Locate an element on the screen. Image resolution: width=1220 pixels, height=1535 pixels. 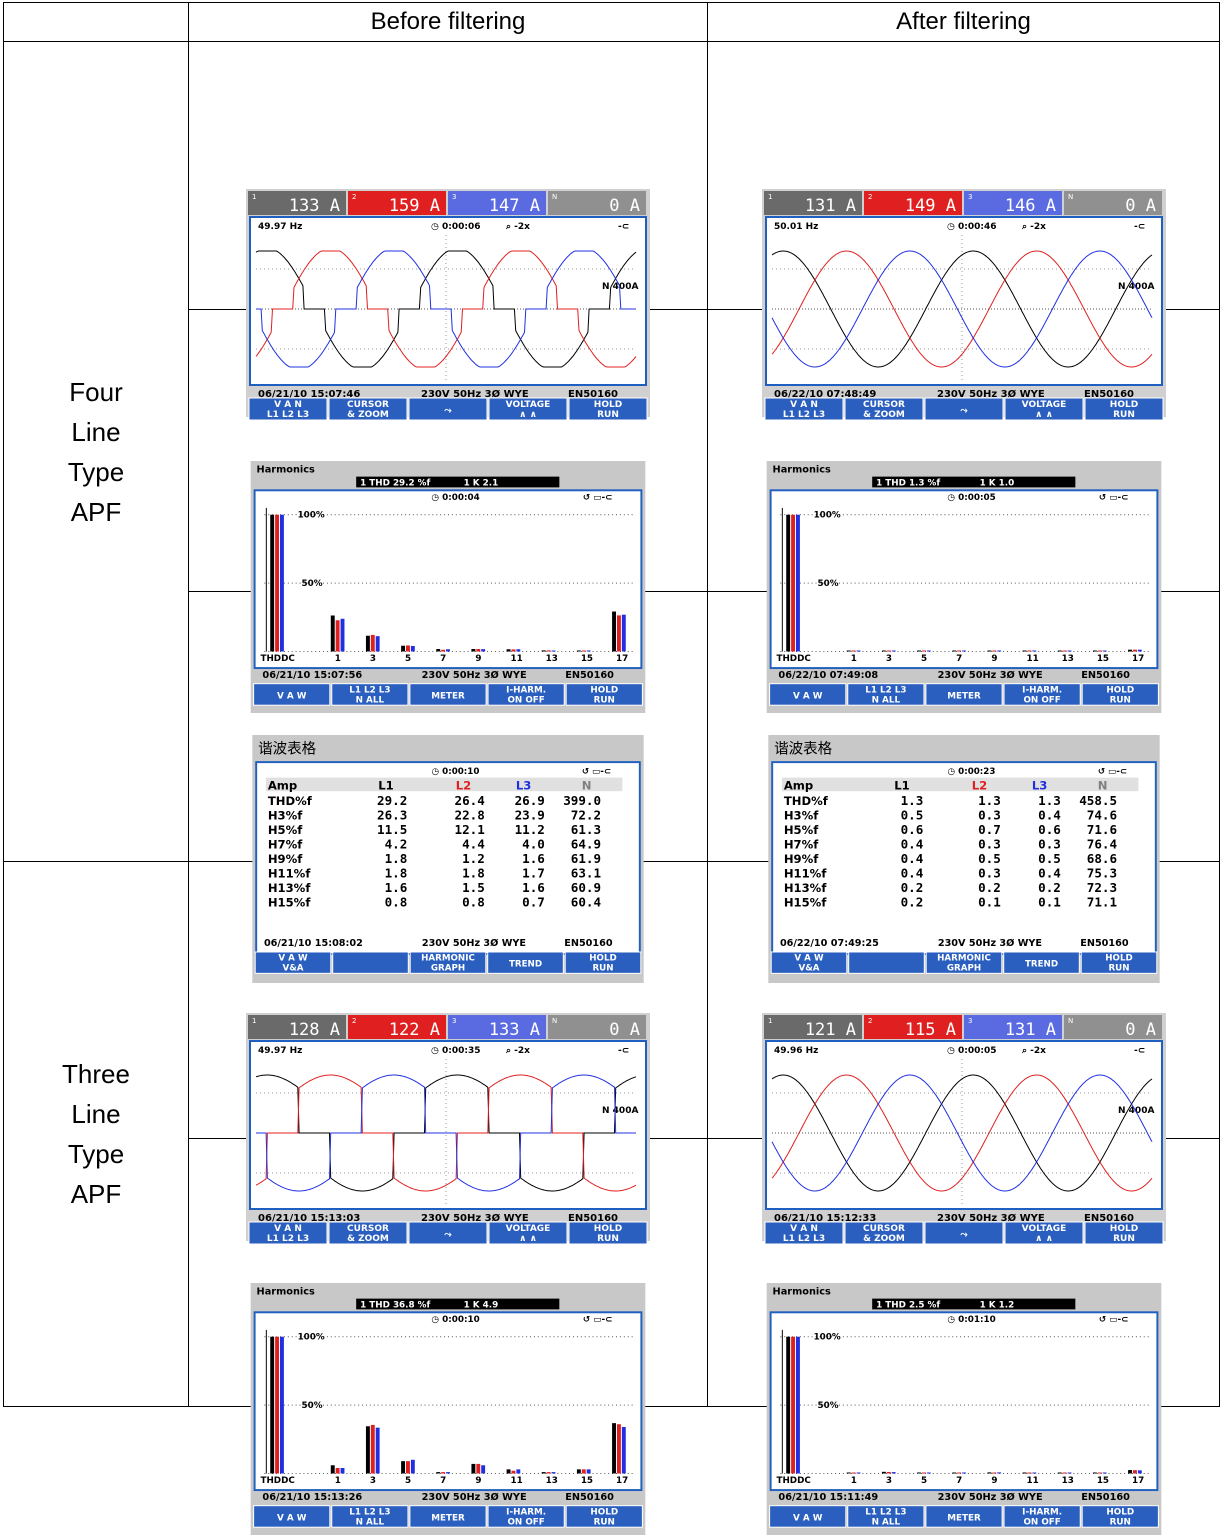
table-cell-value: 1.7 is located at coordinates (533, 872).